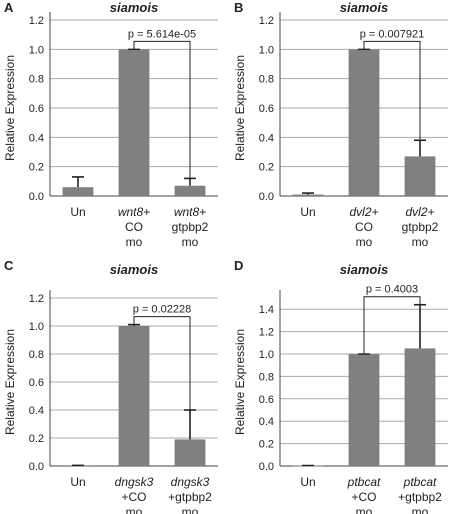 The height and width of the screenshot is (514, 460). Describe the element at coordinates (238, 265) in the screenshot. I see `panel-label: D` at that location.